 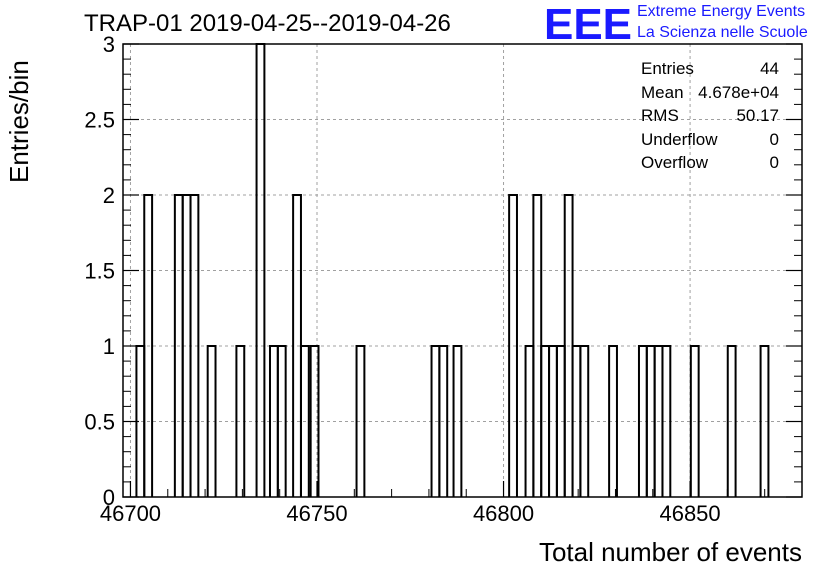 What do you see at coordinates (757, 115) in the screenshot?
I see `stats-value: 50.17` at bounding box center [757, 115].